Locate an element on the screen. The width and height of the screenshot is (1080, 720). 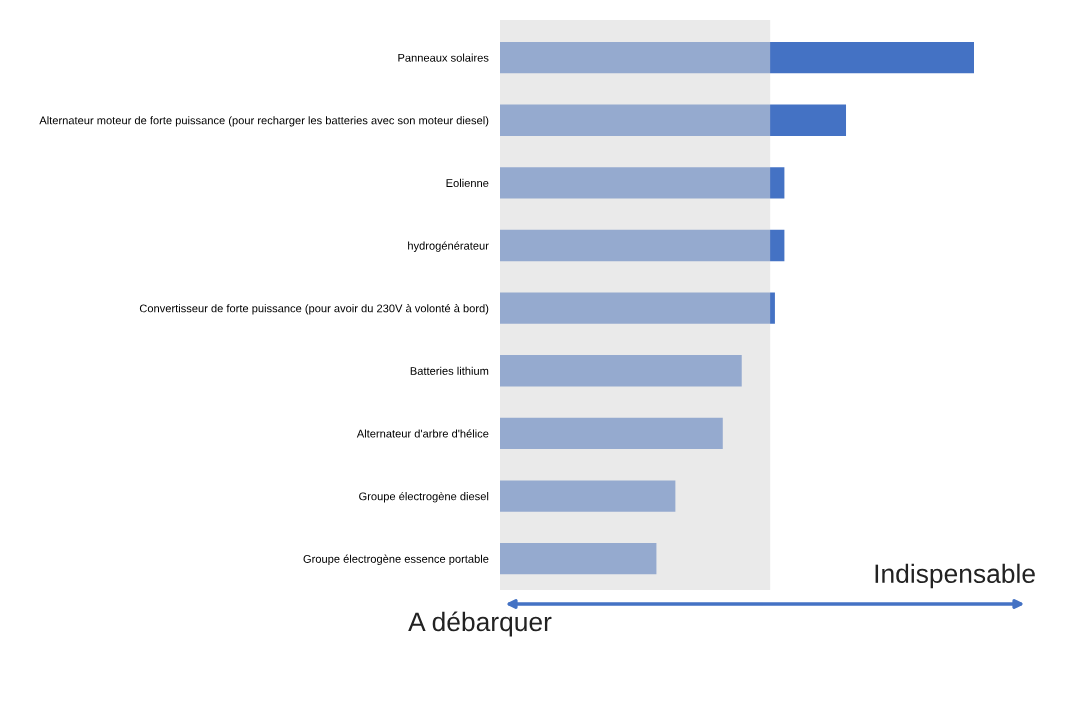
text: A débarquer is located at coordinates (480, 624).